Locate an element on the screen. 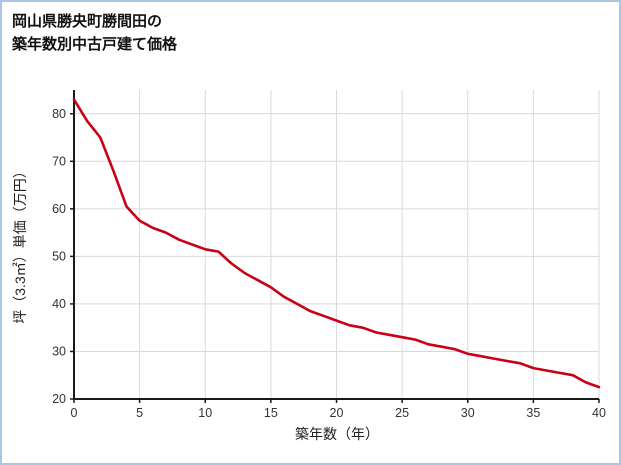 The width and height of the screenshot is (621, 465). x-tick-label: 30 is located at coordinates (468, 413).